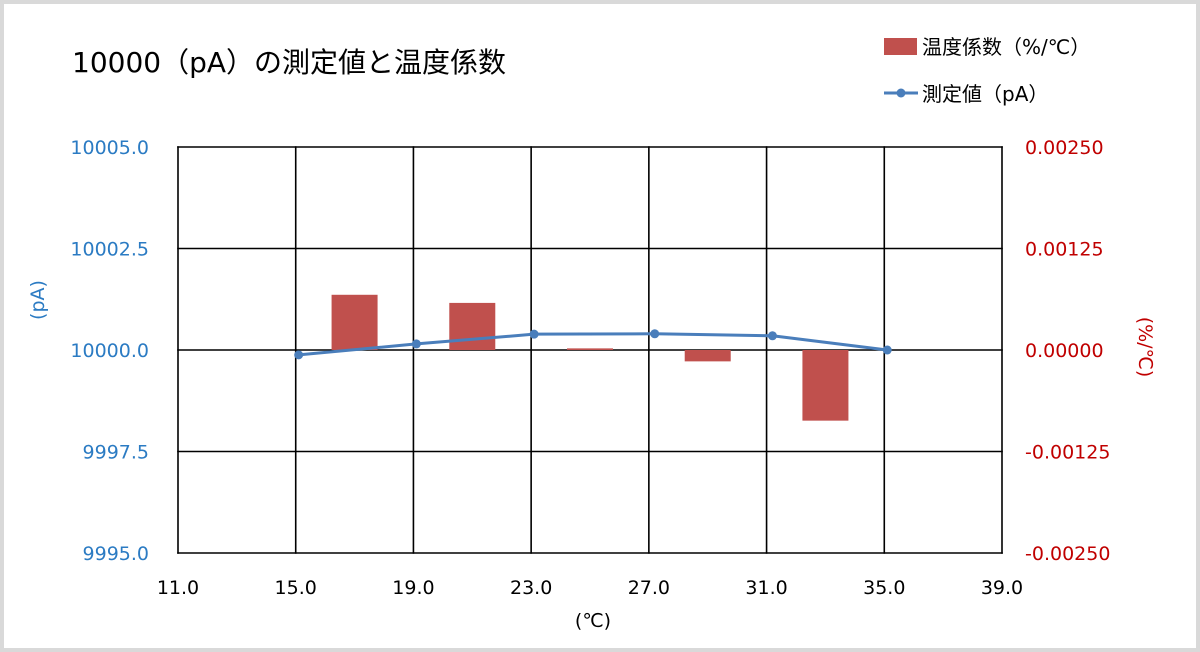 This screenshot has width=1200, height=652. Describe the element at coordinates (1067, 453) in the screenshot. I see `y-right-tick-label: -0.00125` at that location.